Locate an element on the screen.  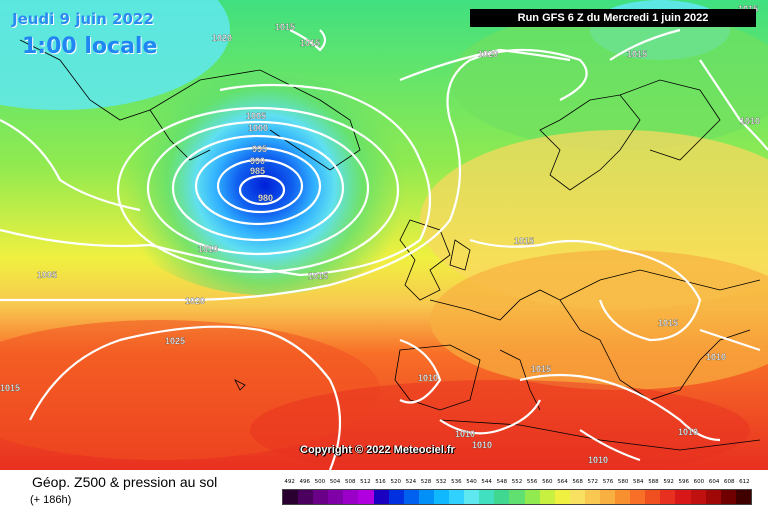
legend-label: 572 is located at coordinates (593, 482).